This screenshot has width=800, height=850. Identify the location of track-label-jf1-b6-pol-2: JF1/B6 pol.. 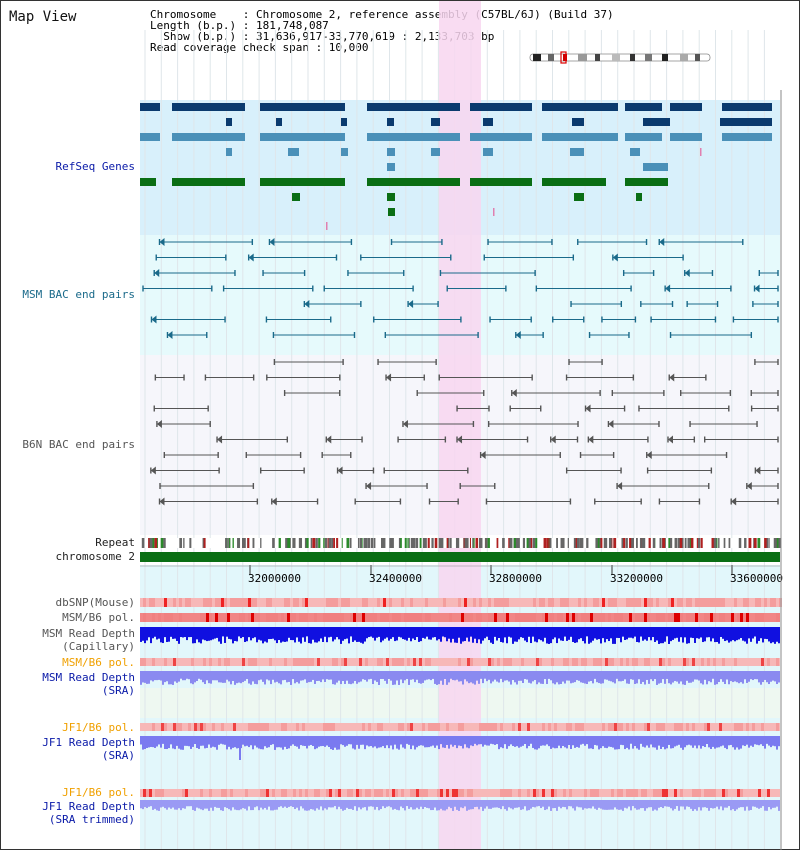
(98, 792).